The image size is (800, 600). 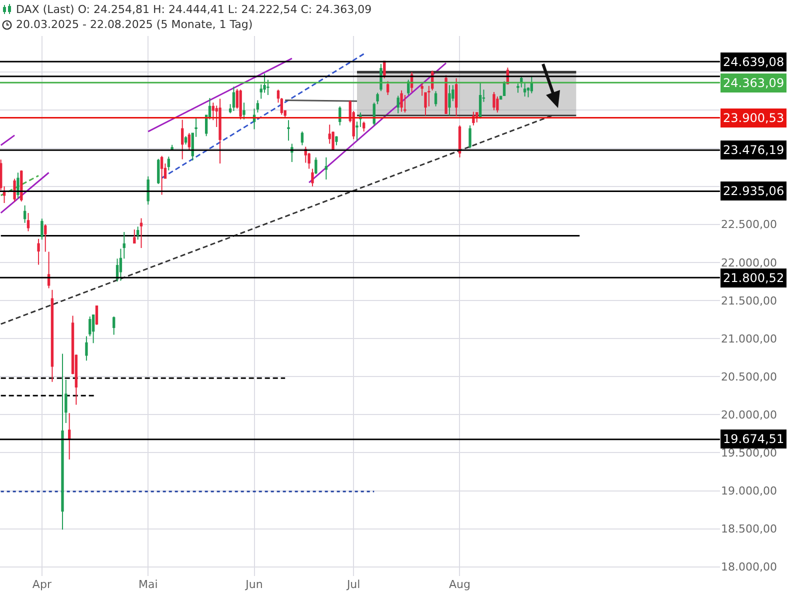 What do you see at coordinates (749, 567) in the screenshot?
I see `y-tick-label: 18.000,00` at bounding box center [749, 567].